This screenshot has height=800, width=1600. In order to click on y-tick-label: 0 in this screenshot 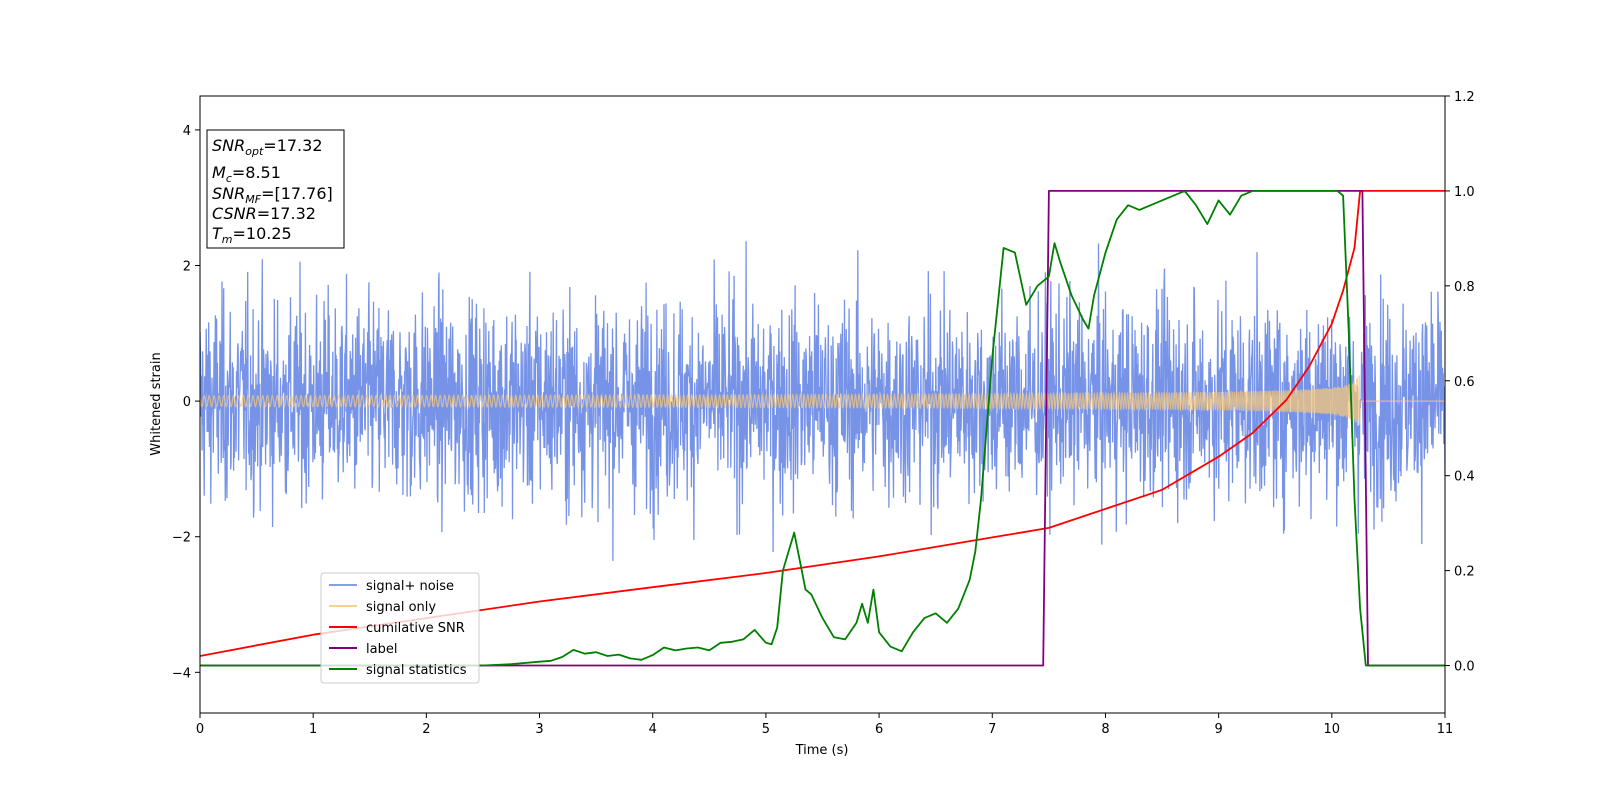, I will do `click(187, 402)`.